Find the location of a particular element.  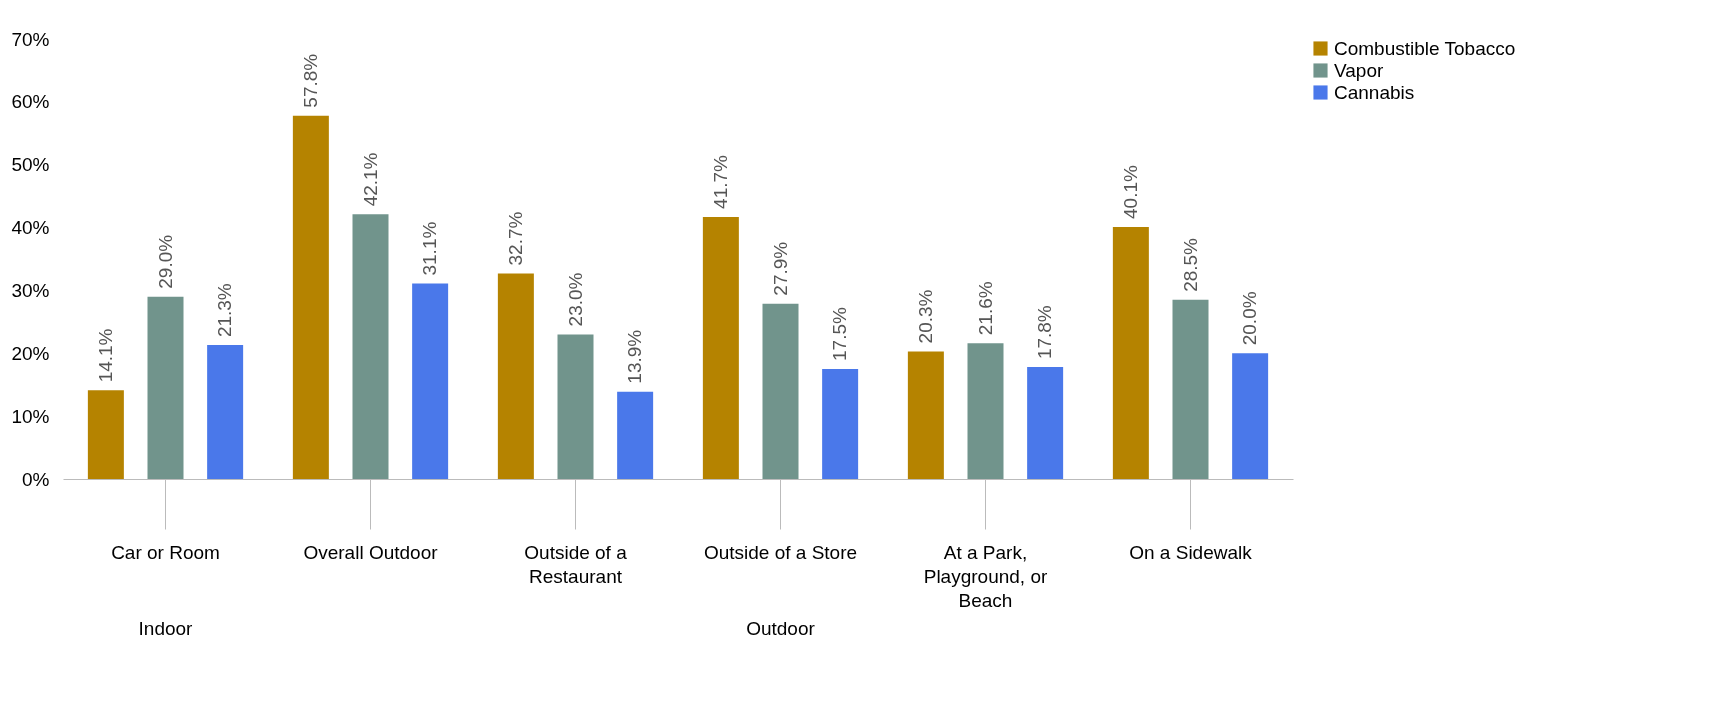

data-label: 27.9% is located at coordinates (780, 268).